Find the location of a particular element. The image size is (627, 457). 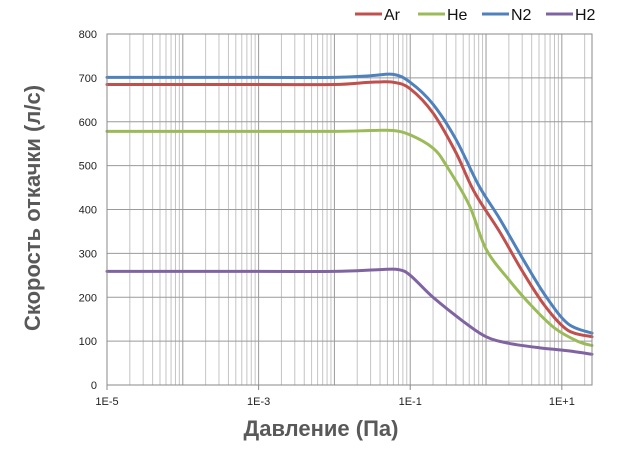

x-tick-label: 1E-3 is located at coordinates (258, 402).